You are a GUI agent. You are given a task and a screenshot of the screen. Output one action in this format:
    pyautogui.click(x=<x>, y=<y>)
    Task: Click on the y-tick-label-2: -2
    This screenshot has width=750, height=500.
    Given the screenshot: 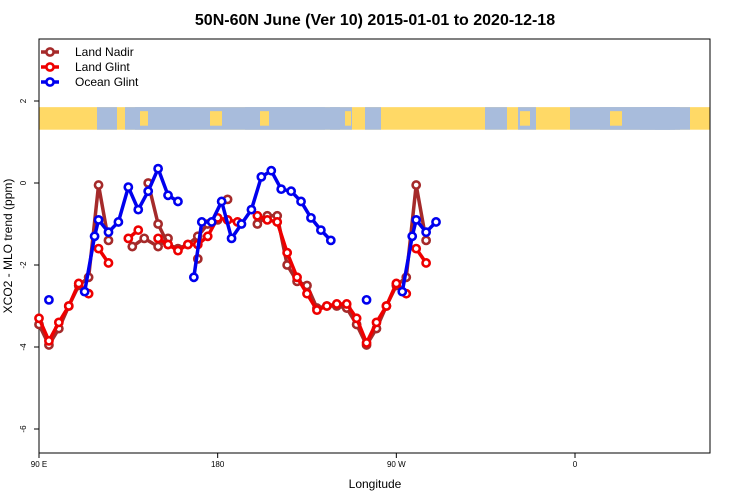 What is the action you would take?
    pyautogui.click(x=23, y=265)
    